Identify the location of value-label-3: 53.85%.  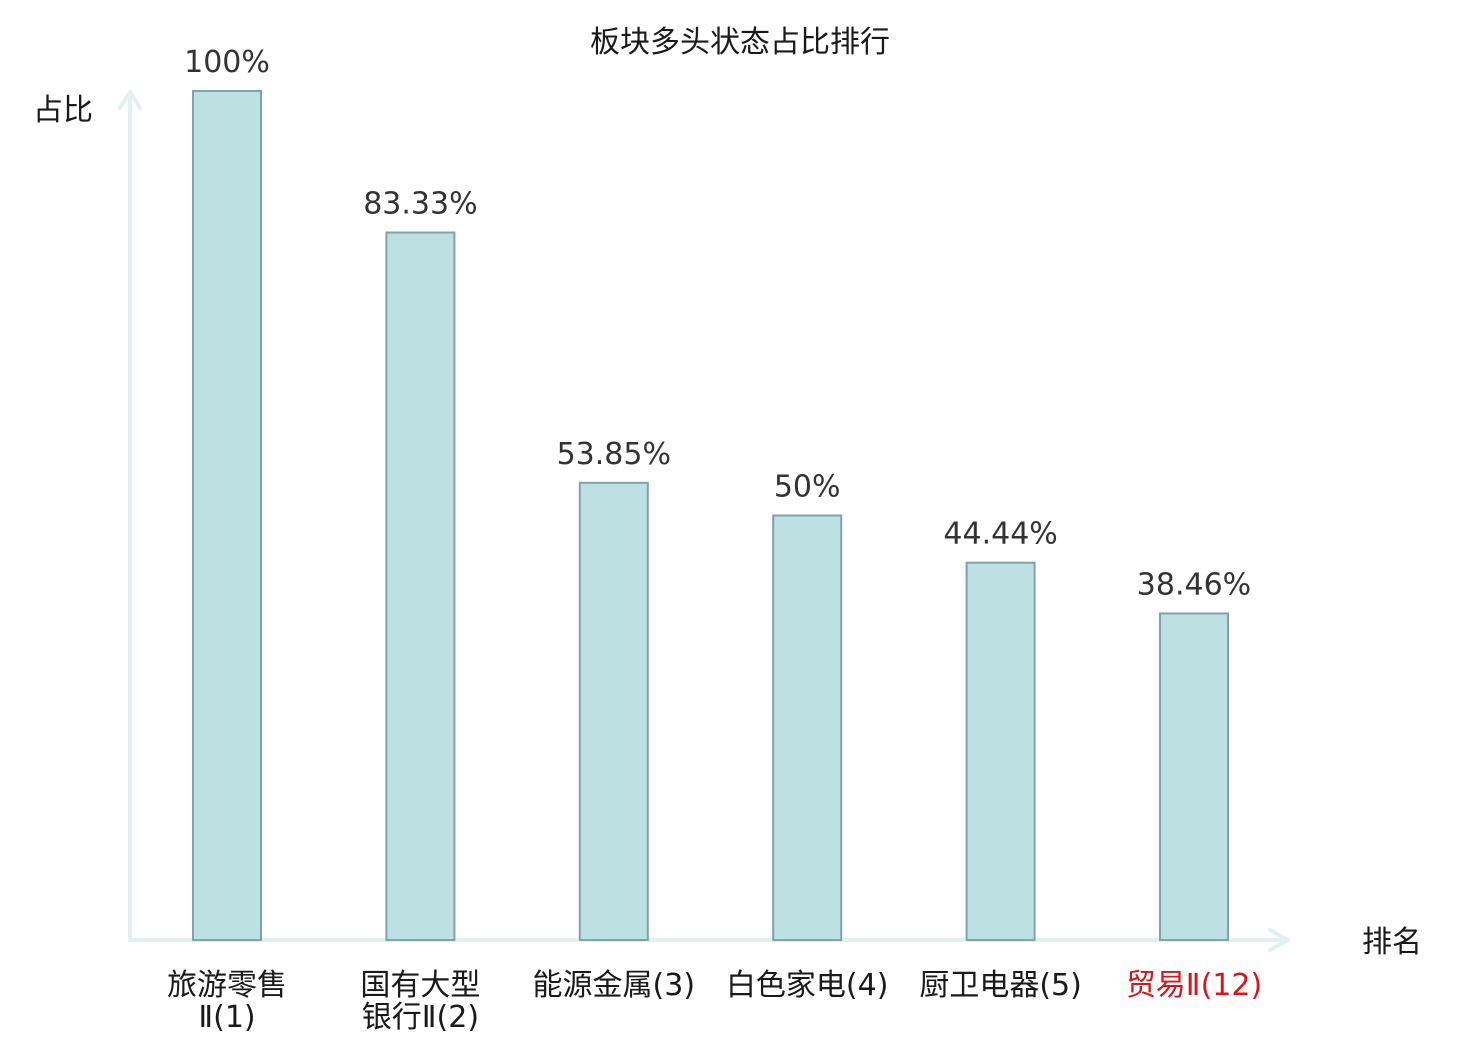
(614, 454).